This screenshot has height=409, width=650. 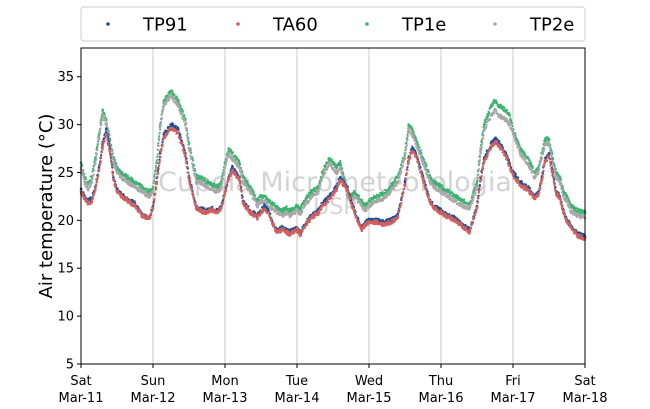 I want to click on legend: TP91 TA60 TP1e TP2e, so click(x=333, y=24).